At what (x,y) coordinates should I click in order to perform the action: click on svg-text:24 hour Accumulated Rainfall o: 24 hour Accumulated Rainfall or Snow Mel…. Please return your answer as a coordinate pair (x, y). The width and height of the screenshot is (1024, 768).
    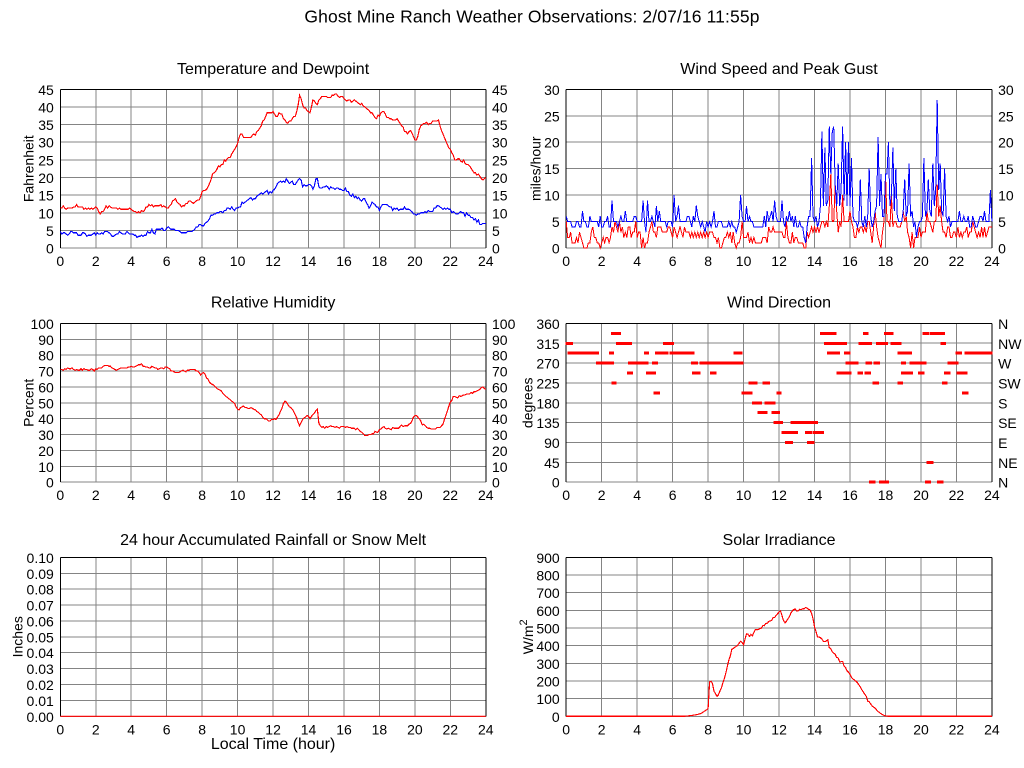
    Looking at the image, I should click on (273, 540).